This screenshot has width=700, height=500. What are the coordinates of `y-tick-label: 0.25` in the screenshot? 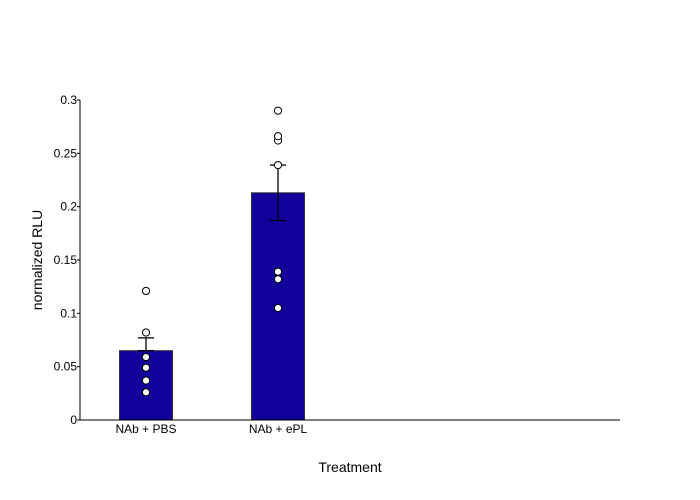 It's located at (66, 153).